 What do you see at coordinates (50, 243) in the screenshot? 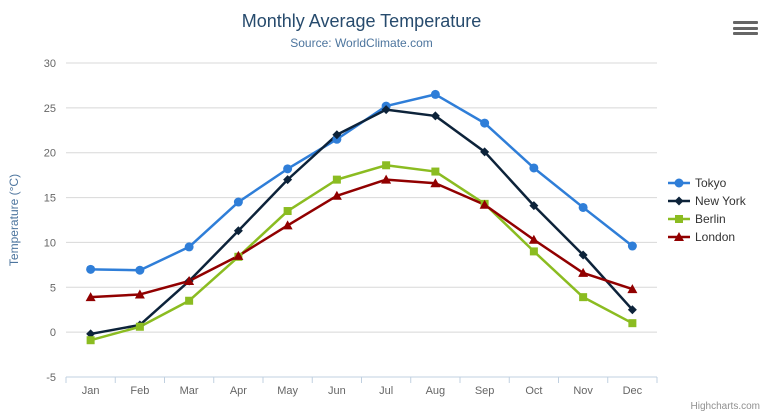
I see `y-axis-label: 10` at bounding box center [50, 243].